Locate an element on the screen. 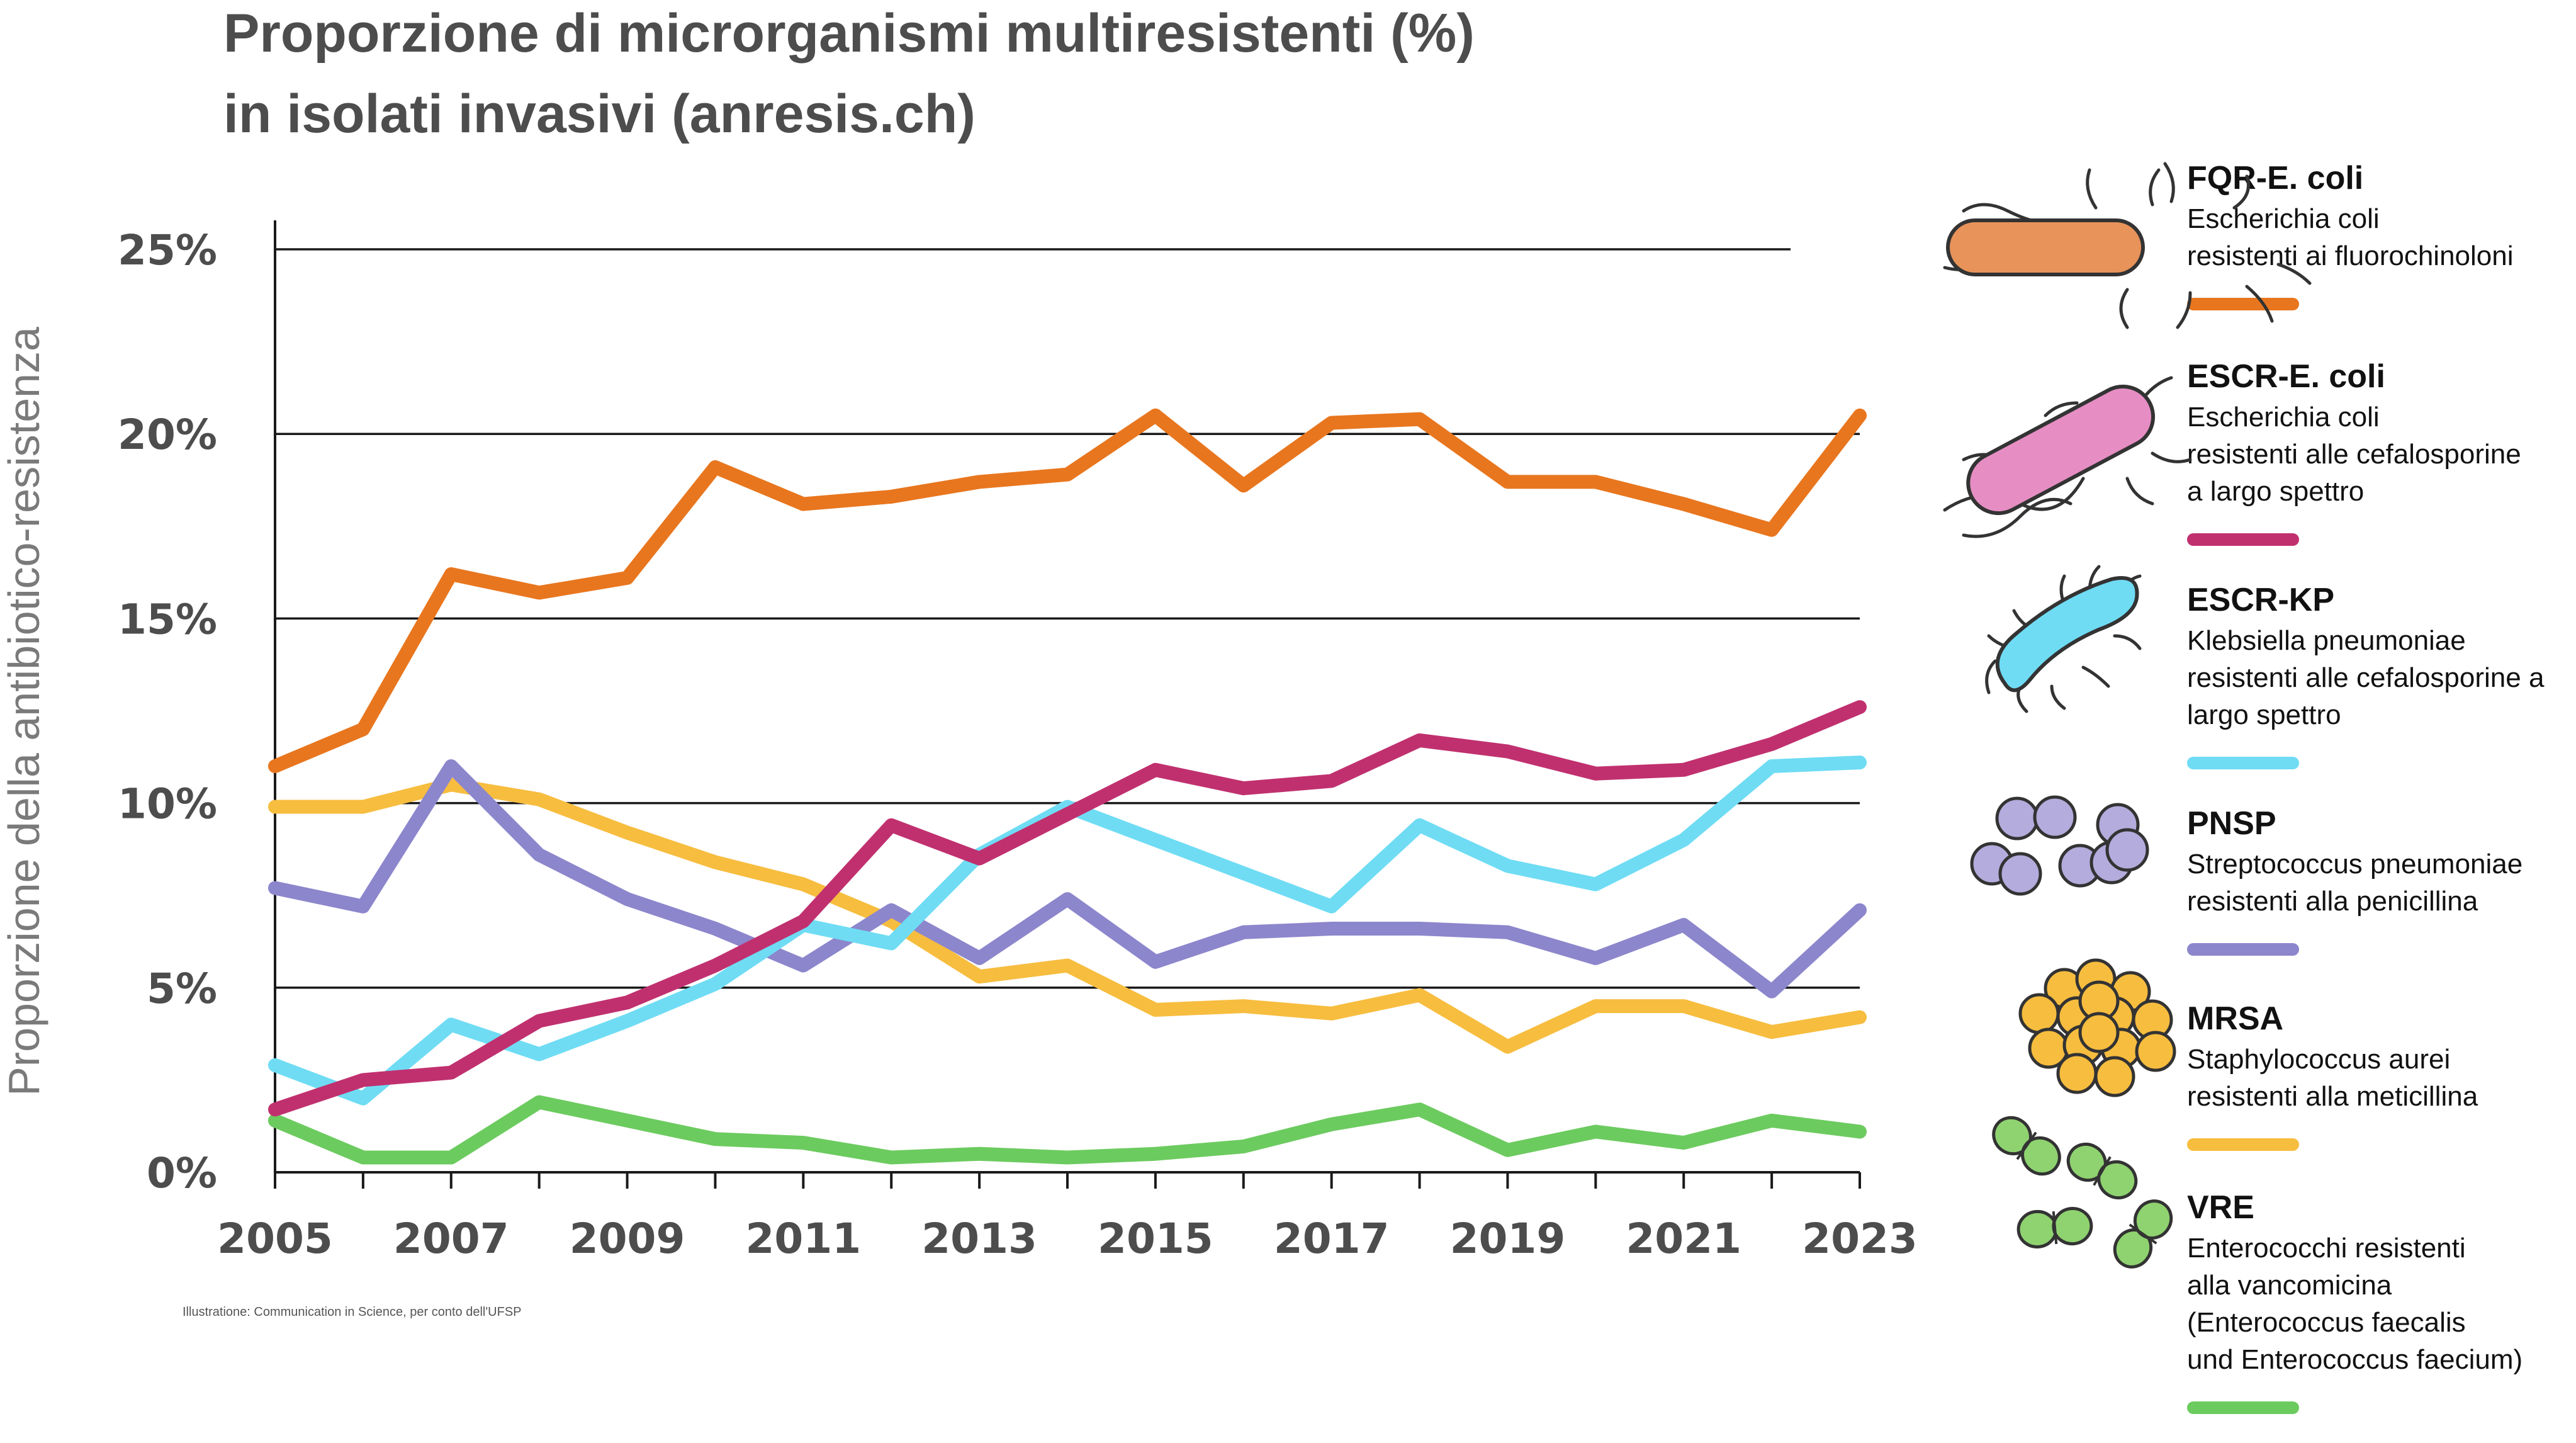  legend-title: ESCR-E. coli is located at coordinates (2286, 376).